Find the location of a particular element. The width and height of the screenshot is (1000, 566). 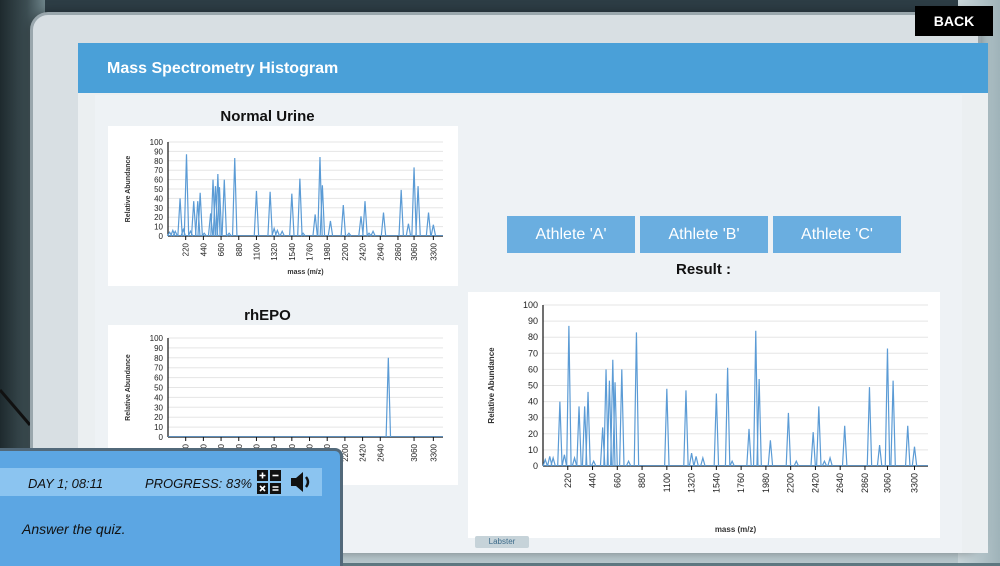

x-tick-label: 2420 is located at coordinates (363, 251).